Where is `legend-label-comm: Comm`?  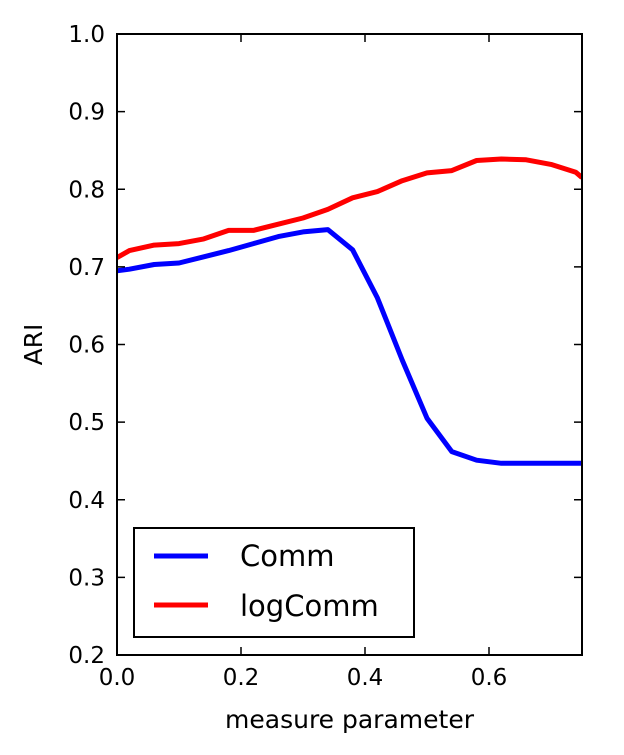 legend-label-comm: Comm is located at coordinates (287, 556).